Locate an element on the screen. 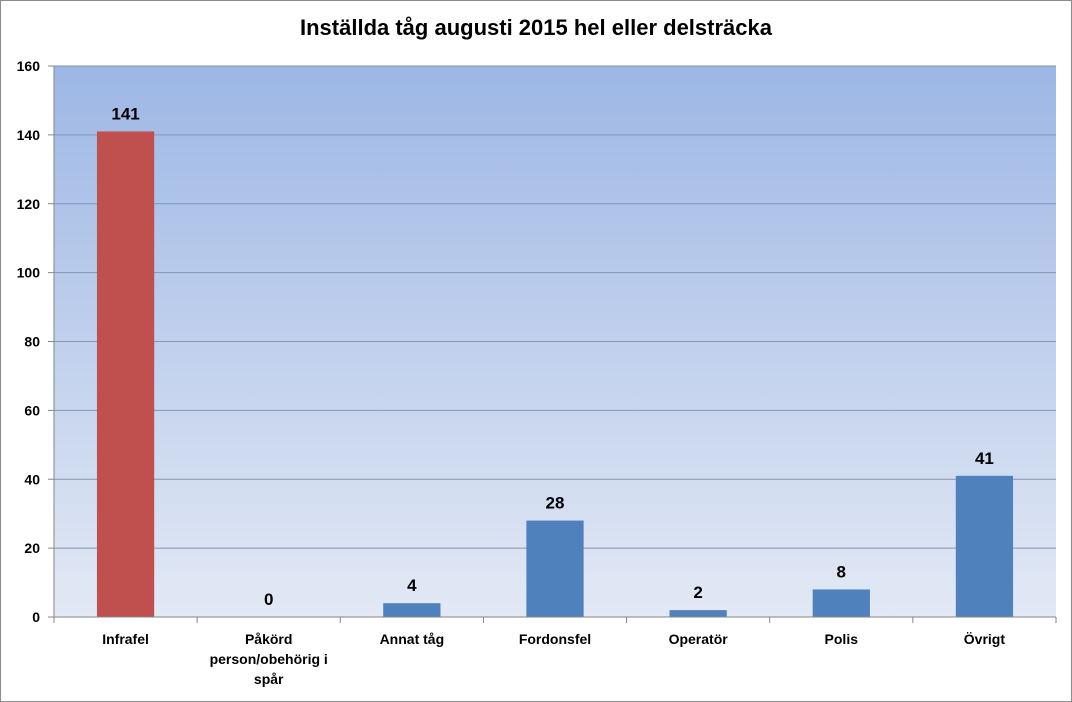  data-label: 8 is located at coordinates (841, 571).